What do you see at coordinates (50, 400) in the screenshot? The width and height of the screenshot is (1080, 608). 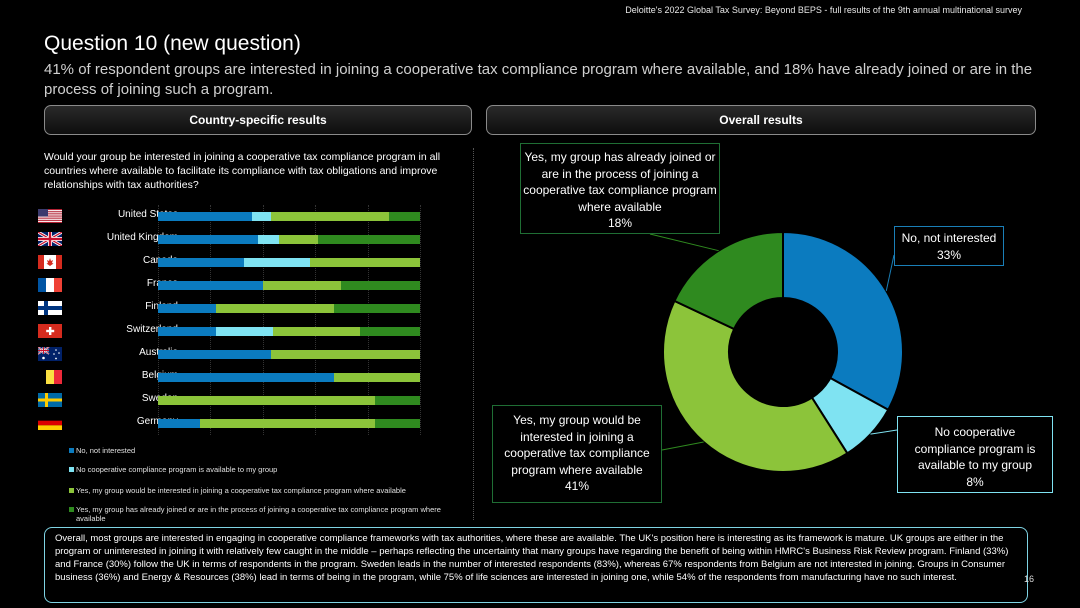 I see `flag-sweden-icon` at bounding box center [50, 400].